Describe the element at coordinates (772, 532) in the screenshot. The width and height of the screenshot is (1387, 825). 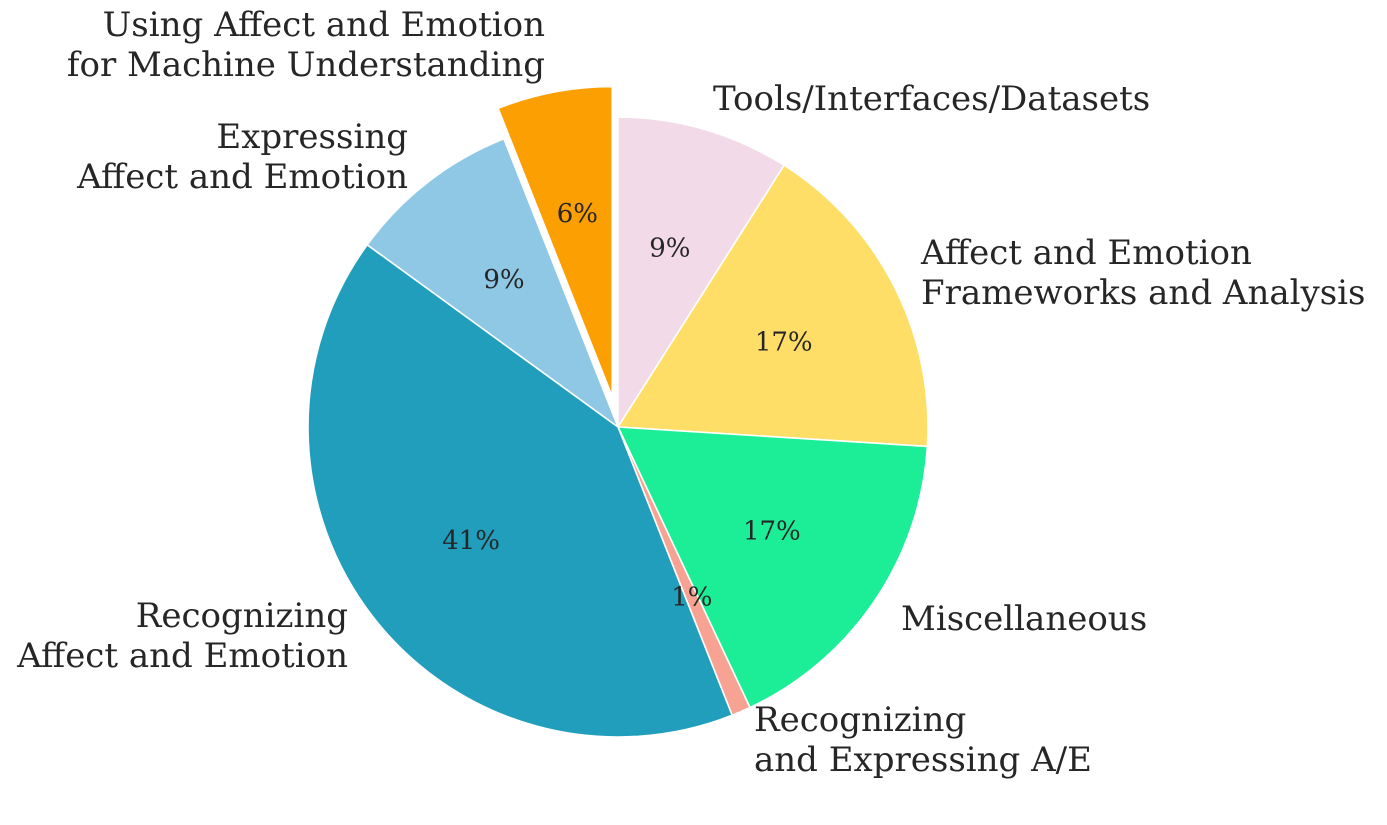
I see `pct-label-misc: 17%` at that location.